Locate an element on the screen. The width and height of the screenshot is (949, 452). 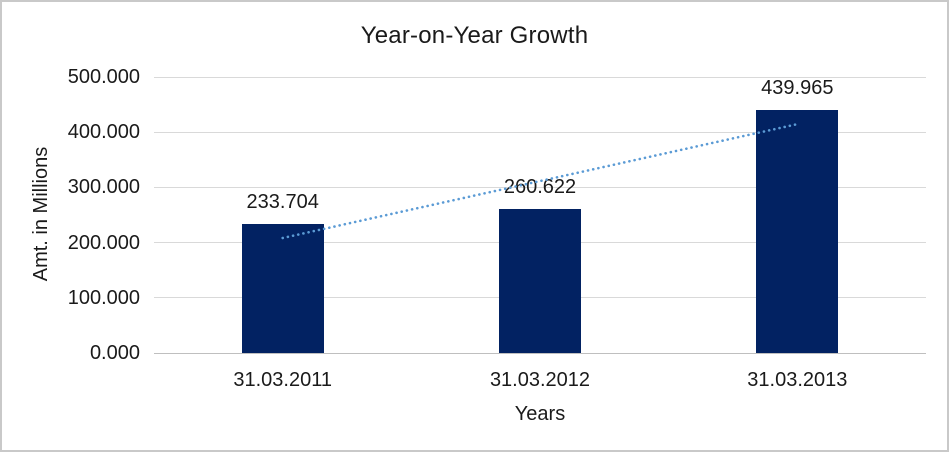
x-tick-label: 31.03.2012 is located at coordinates (540, 380).